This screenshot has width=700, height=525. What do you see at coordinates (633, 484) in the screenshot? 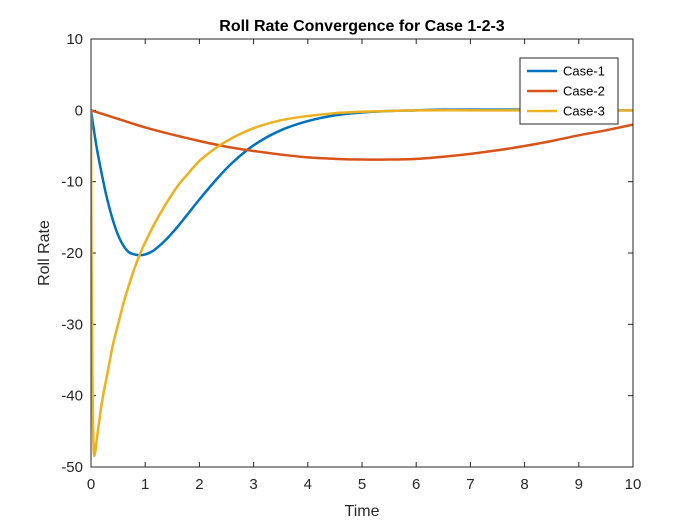
I see `x-tick-label: 10` at bounding box center [633, 484].